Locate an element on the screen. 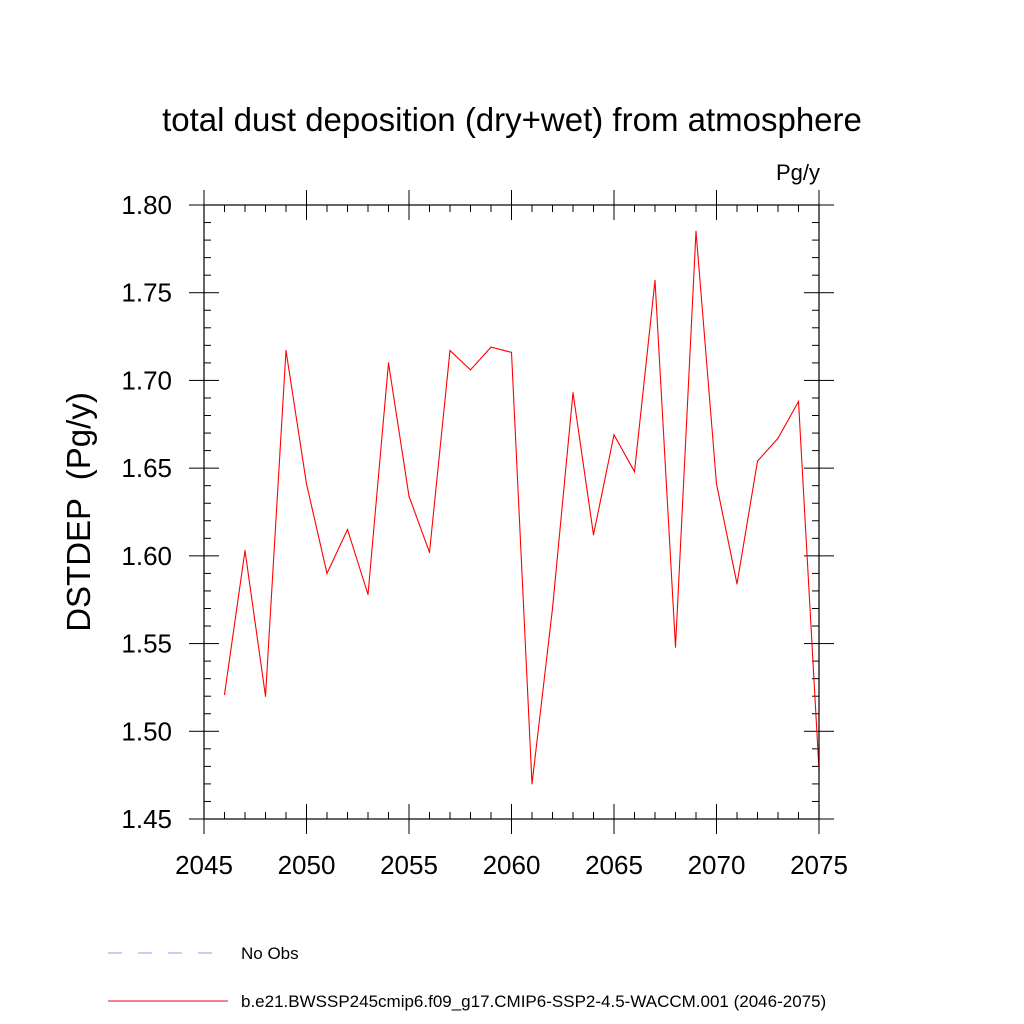 The image size is (1024, 1024). y-tick-label: 1.80 is located at coordinates (146, 205).